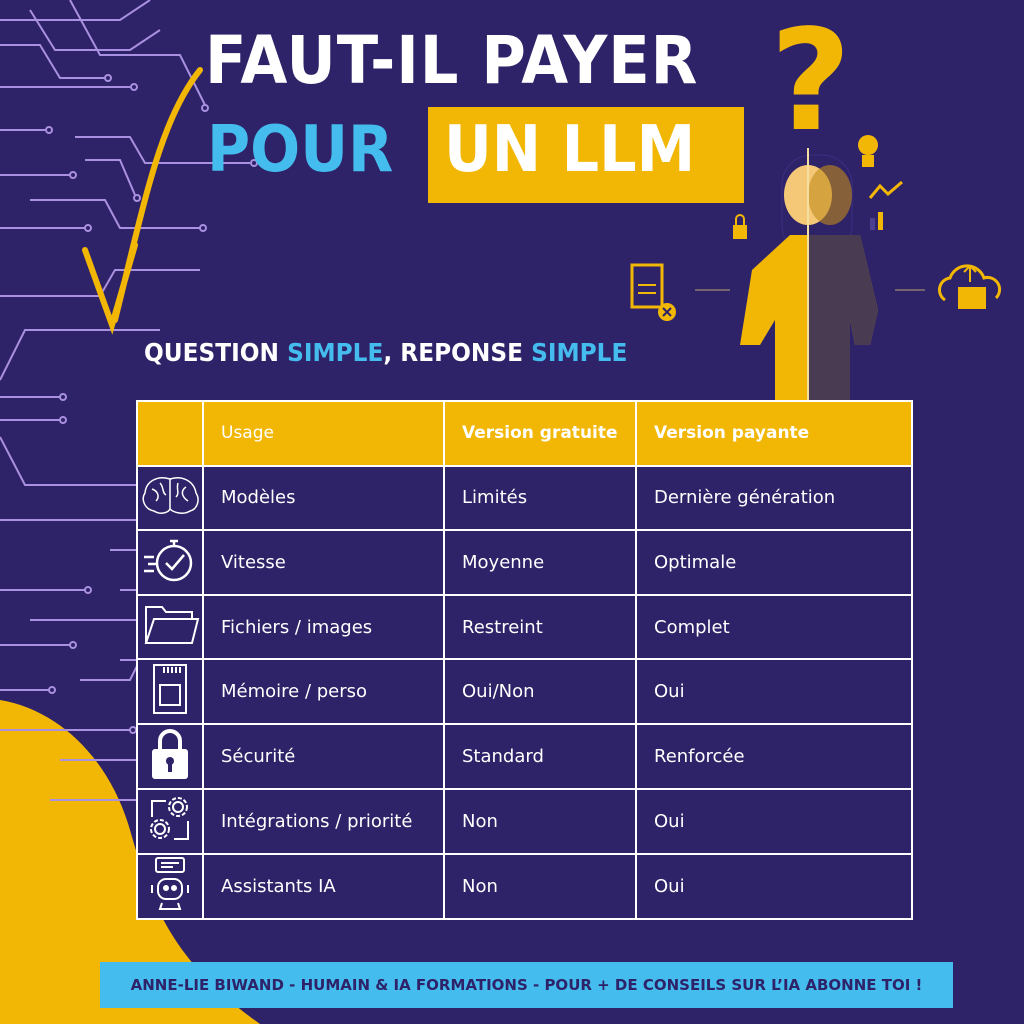 Image resolution: width=1024 pixels, height=1024 pixels. I want to click on table-row: Sécurité Standard Renforcée, so click(524, 756).